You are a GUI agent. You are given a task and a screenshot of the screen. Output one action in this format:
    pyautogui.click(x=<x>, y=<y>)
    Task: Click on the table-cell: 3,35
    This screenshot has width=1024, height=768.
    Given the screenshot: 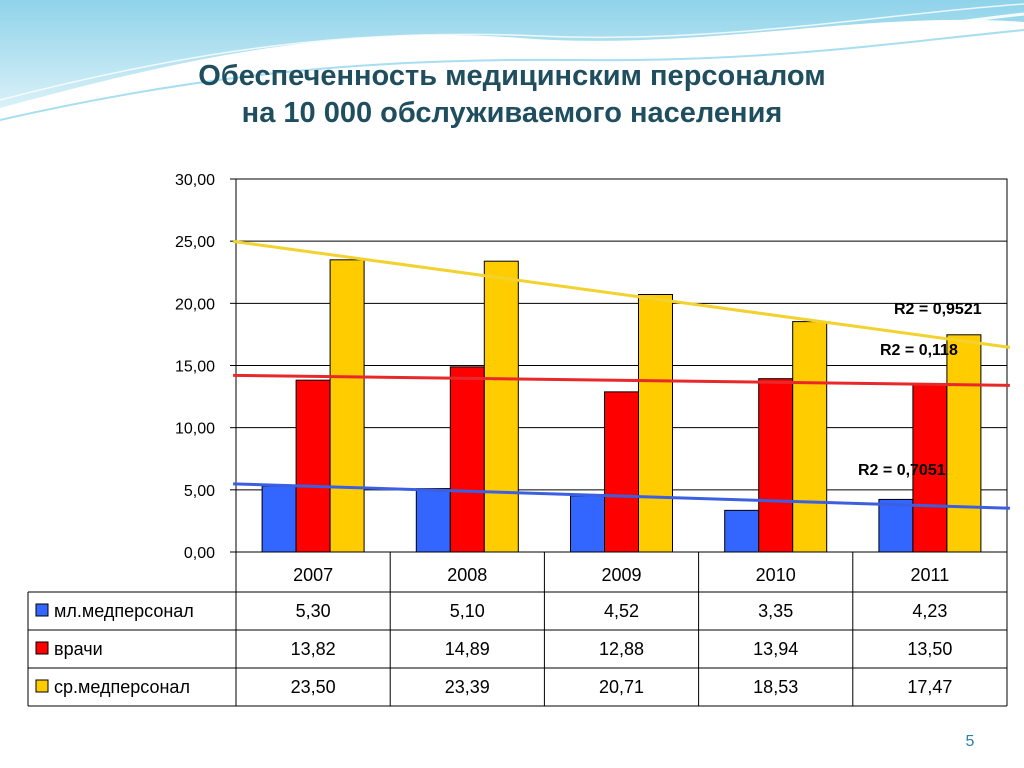 What is the action you would take?
    pyautogui.click(x=775, y=611)
    